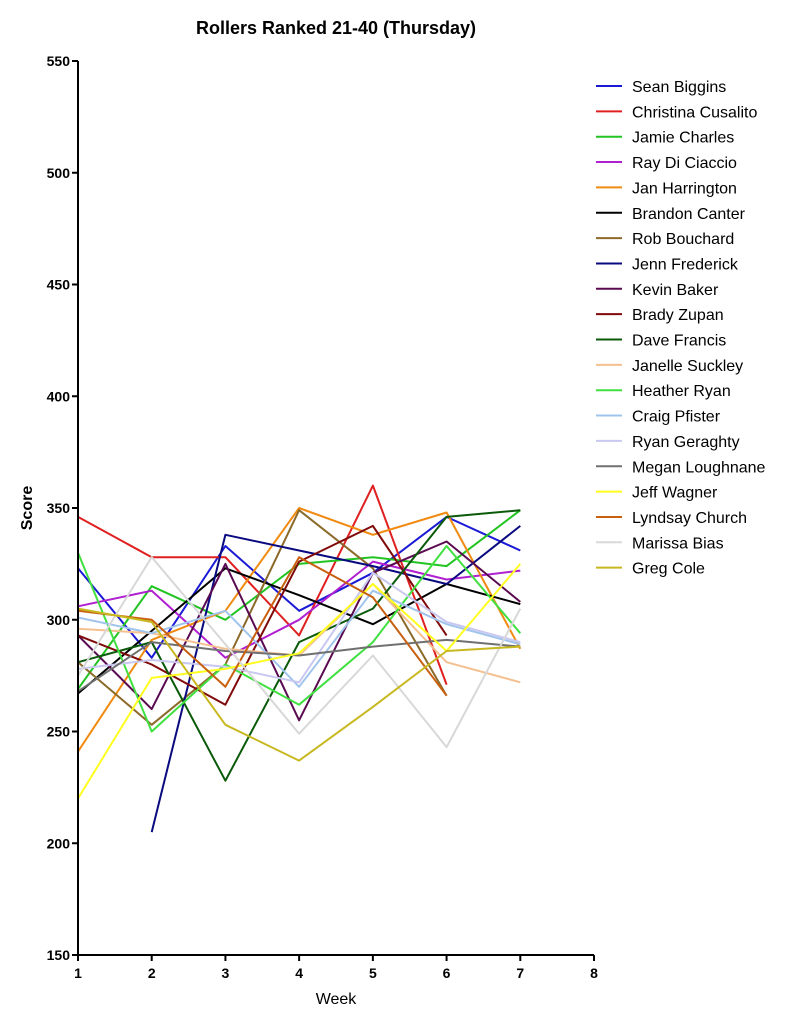 The width and height of the screenshot is (796, 1024). I want to click on legend-item-ray-di-ciaccio: Ray Di Ciaccio, so click(666, 163).